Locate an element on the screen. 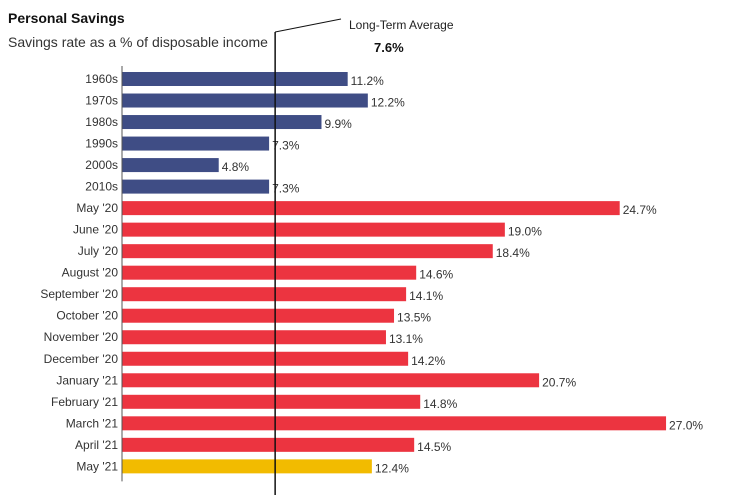 The width and height of the screenshot is (749, 499). category-label: January '21 is located at coordinates (87, 380).